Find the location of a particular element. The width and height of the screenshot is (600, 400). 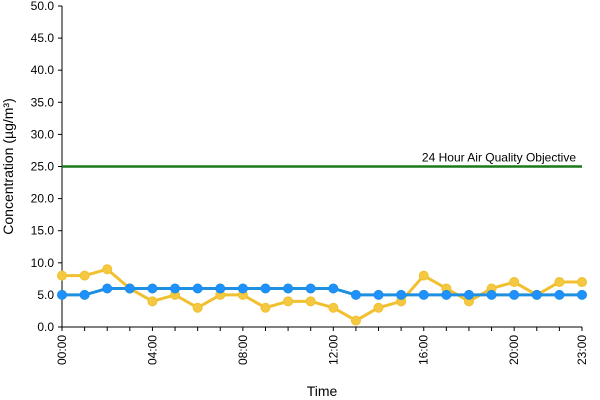

y-tick-label: 50.0 is located at coordinates (43, 6).